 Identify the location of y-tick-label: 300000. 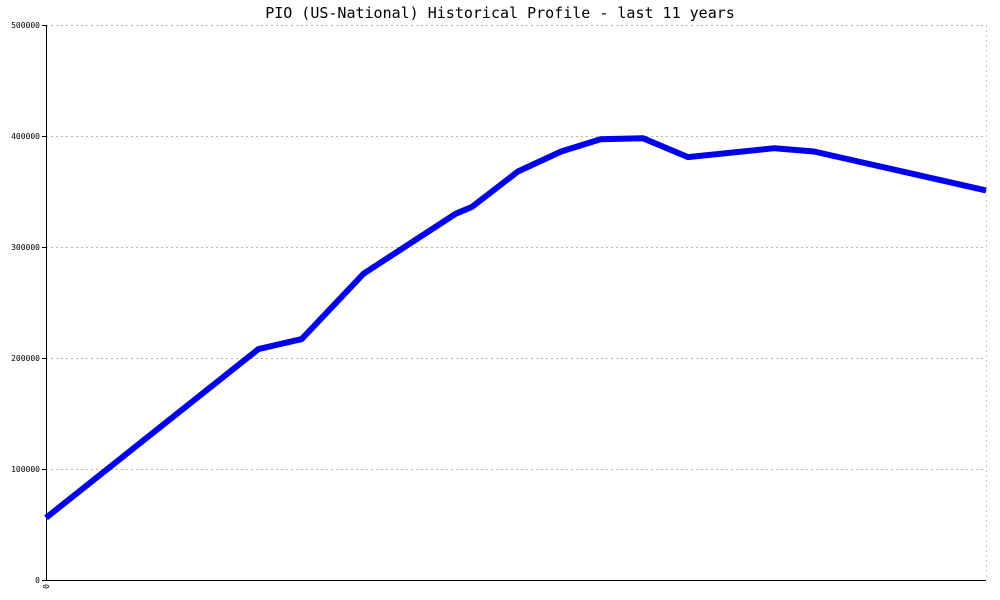
(25, 247).